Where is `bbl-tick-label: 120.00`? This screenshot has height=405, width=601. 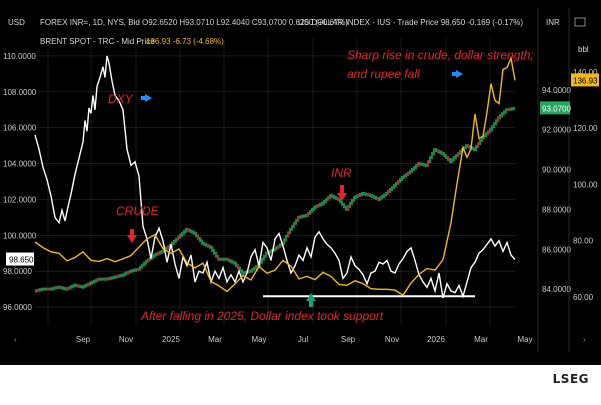
bbl-tick-label: 120.00 is located at coordinates (585, 128).